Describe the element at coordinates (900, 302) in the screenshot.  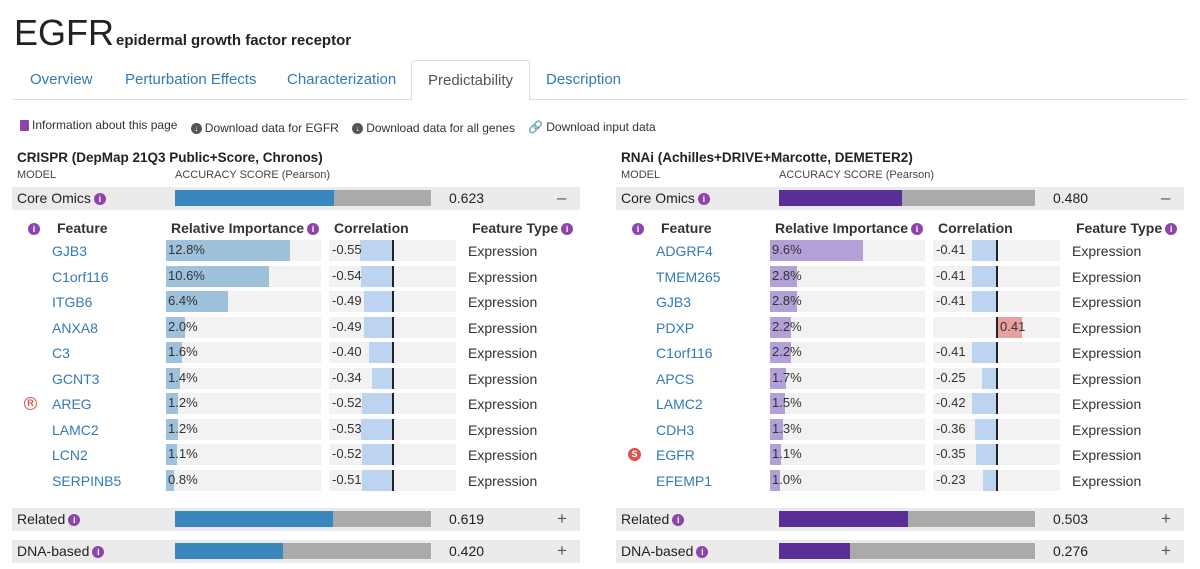
I see `feature-row: GJB3 2.8% -0.41 Expression` at that location.